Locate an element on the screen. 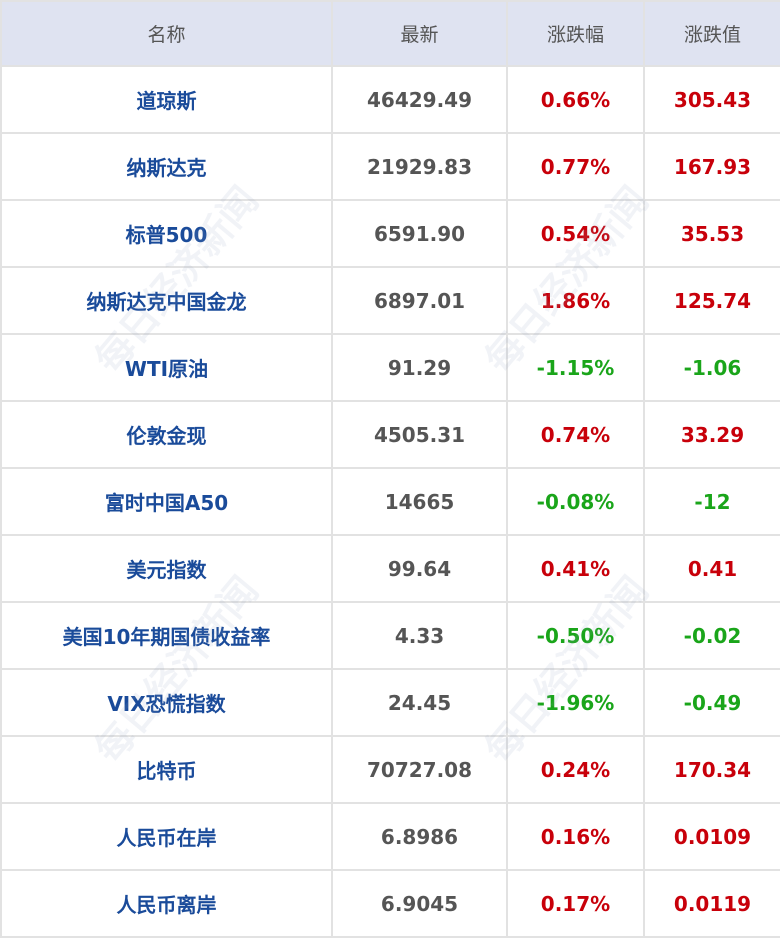 Image resolution: width=780 pixels, height=938 pixels. change-value-cell: -1.06 is located at coordinates (711, 367).